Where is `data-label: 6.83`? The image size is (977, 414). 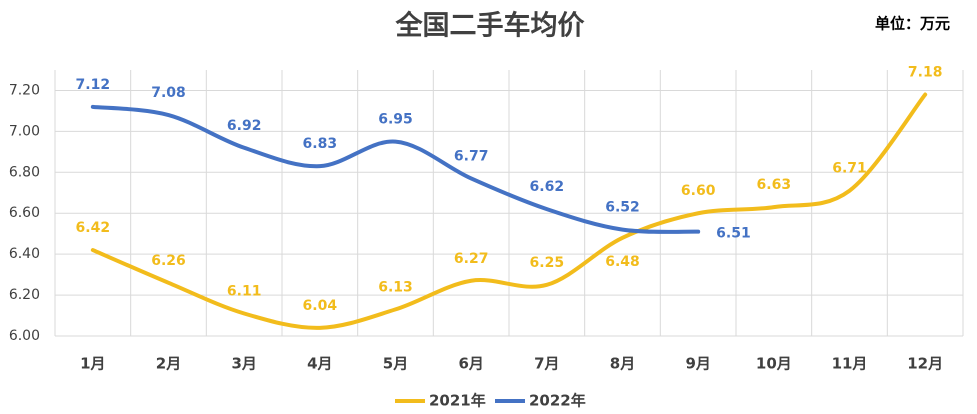 data-label: 6.83 is located at coordinates (320, 144).